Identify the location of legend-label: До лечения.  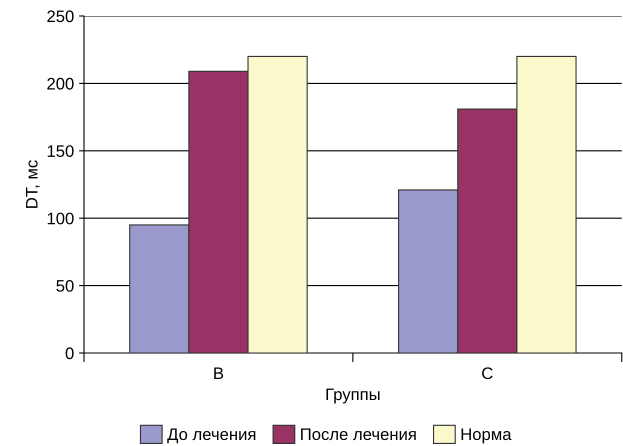
(211, 436).